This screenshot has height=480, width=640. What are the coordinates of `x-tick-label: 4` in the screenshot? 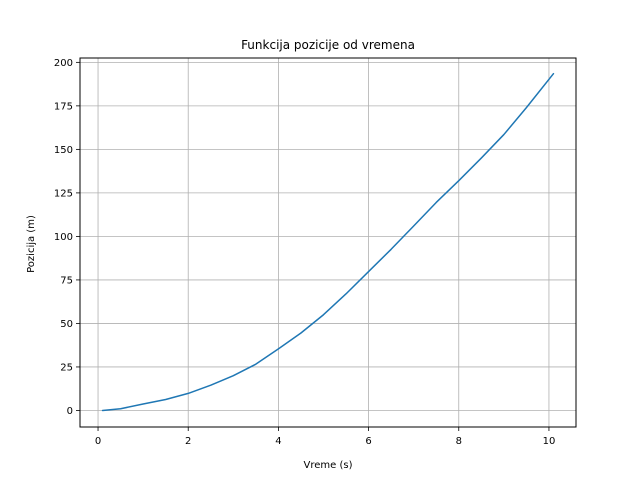 It's located at (278, 441).